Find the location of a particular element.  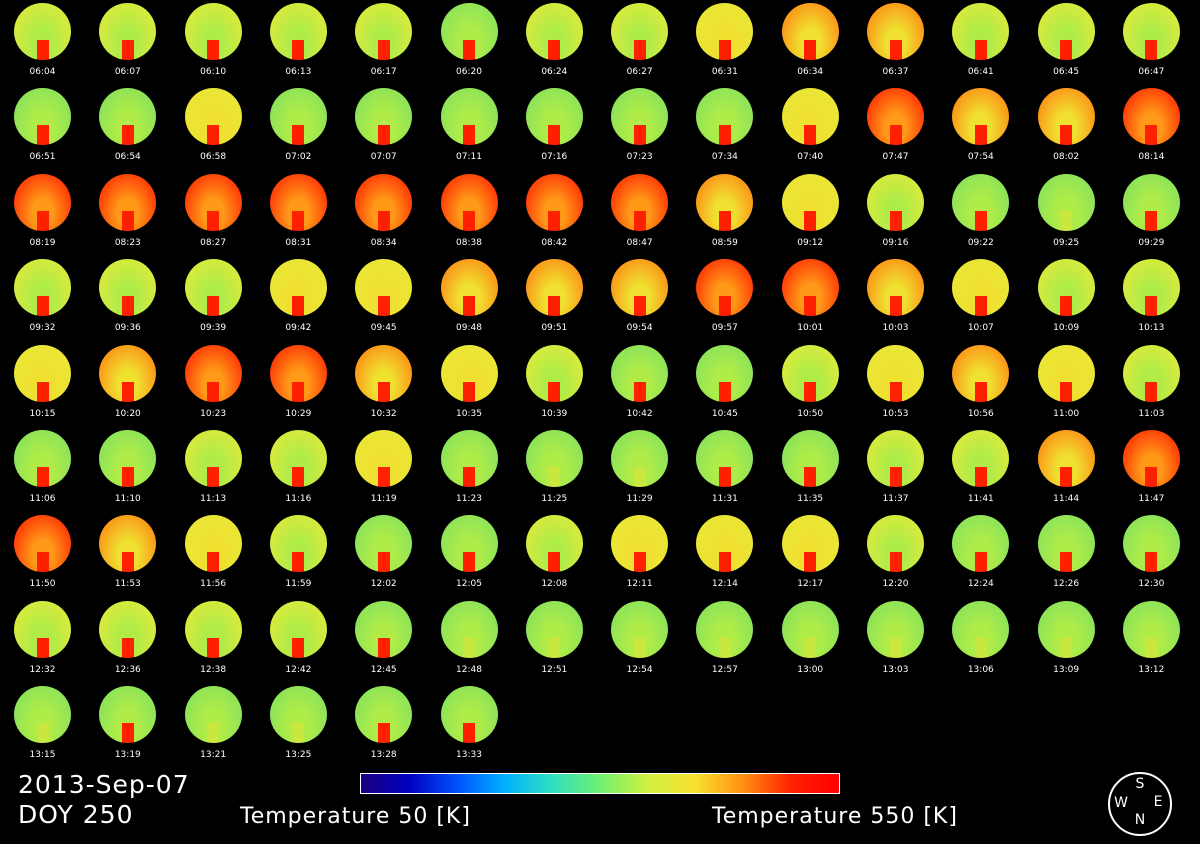

frame-time-label: 10:09 is located at coordinates (1066, 328).